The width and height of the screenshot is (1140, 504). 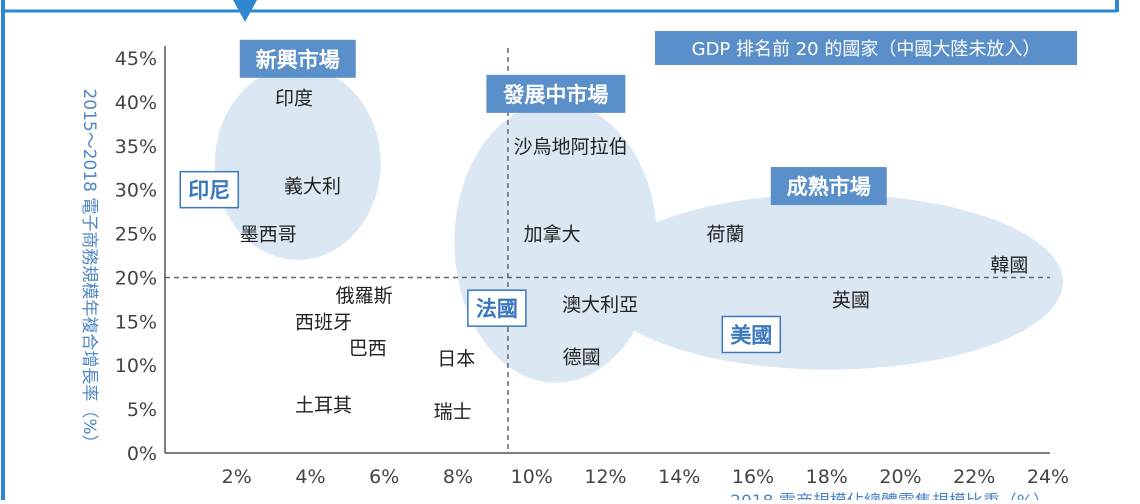 What do you see at coordinates (312, 186) in the screenshot?
I see `country-label: 義大利` at bounding box center [312, 186].